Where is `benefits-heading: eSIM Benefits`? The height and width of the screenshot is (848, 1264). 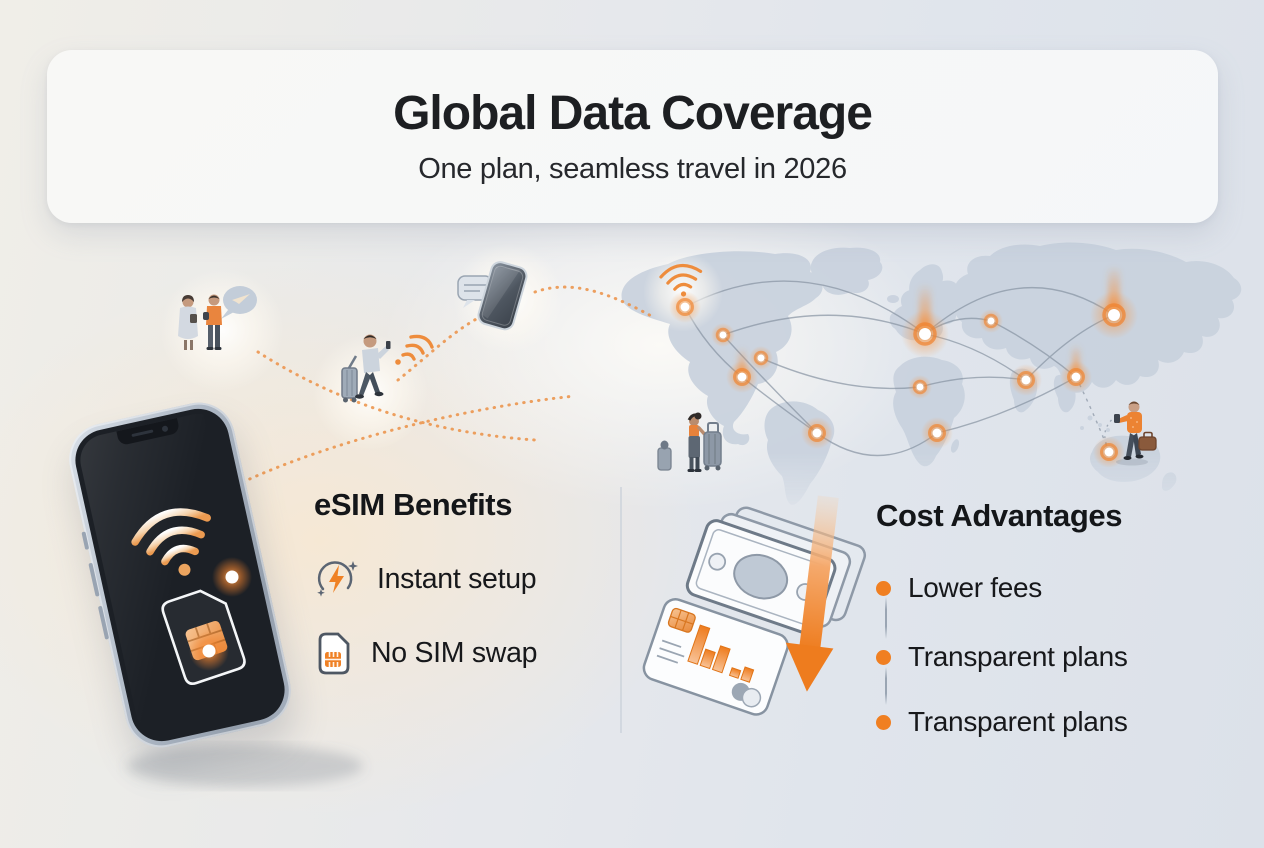
benefits-heading: eSIM Benefits is located at coordinates (413, 504).